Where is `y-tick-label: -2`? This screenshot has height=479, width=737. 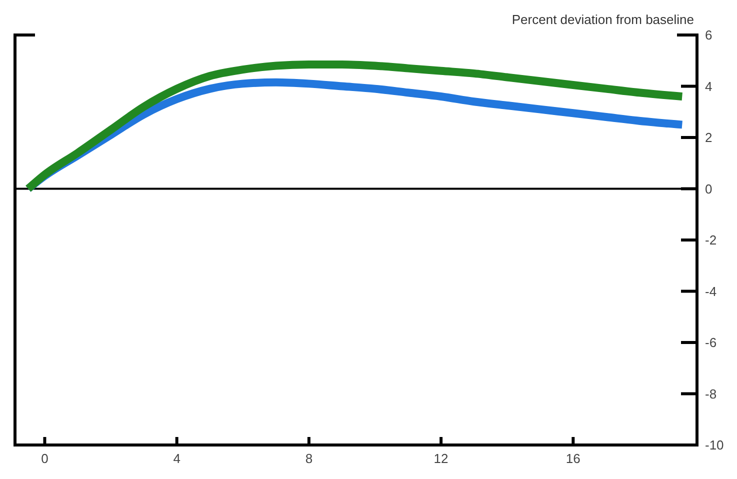
y-tick-label: -2 is located at coordinates (711, 240).